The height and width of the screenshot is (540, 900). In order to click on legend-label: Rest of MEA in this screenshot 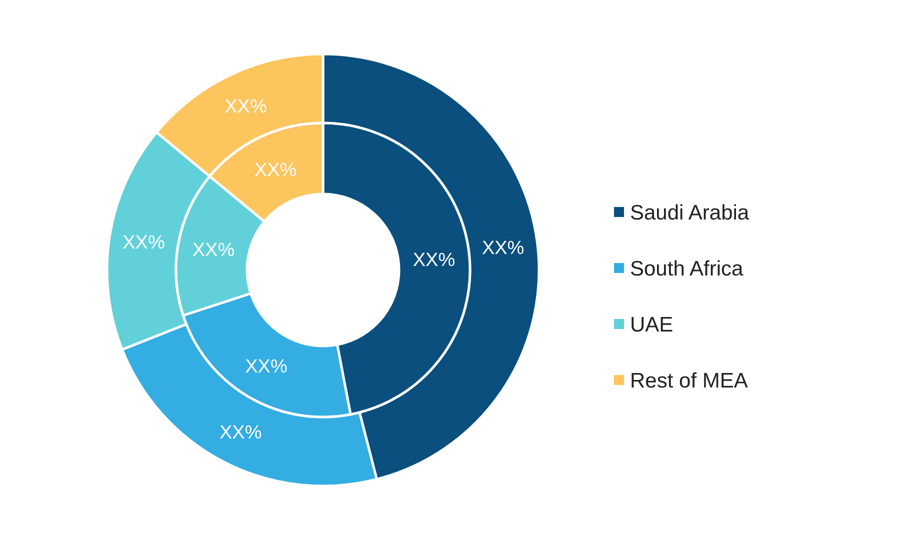, I will do `click(689, 380)`.